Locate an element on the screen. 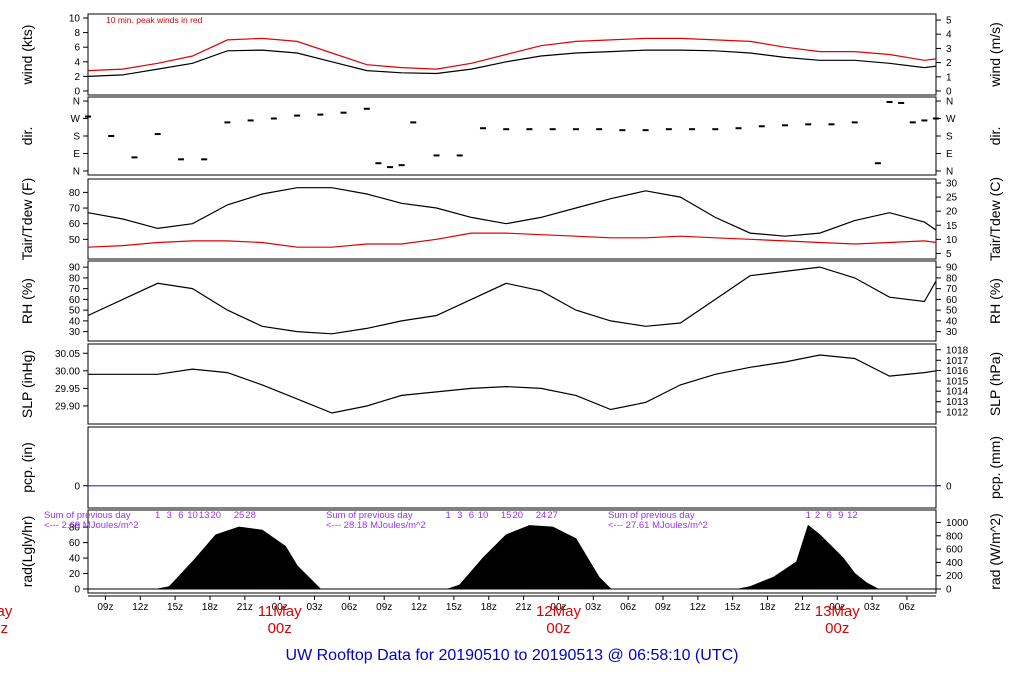  tick-label-right: W is located at coordinates (951, 119).